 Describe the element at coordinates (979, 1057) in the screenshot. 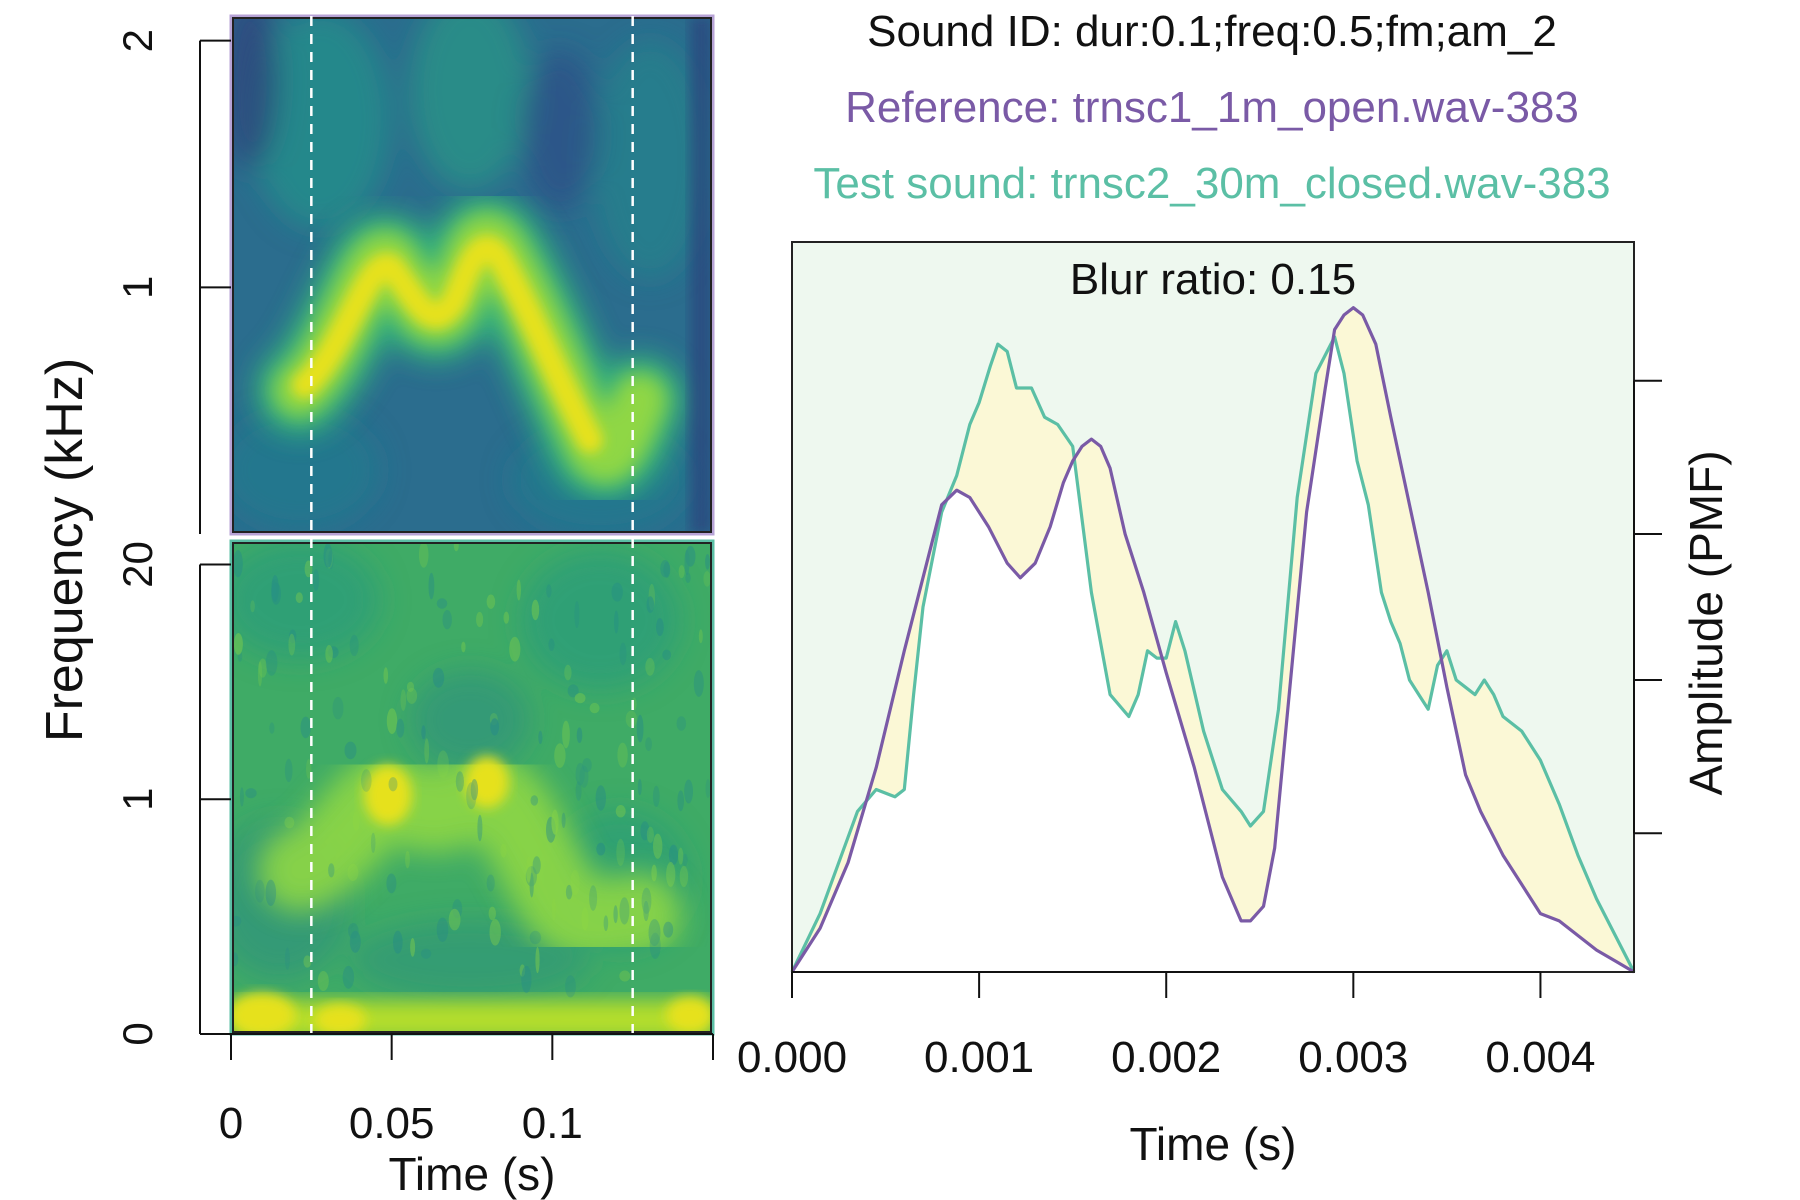

I see `envelope-x-tick-label: 0.001` at that location.